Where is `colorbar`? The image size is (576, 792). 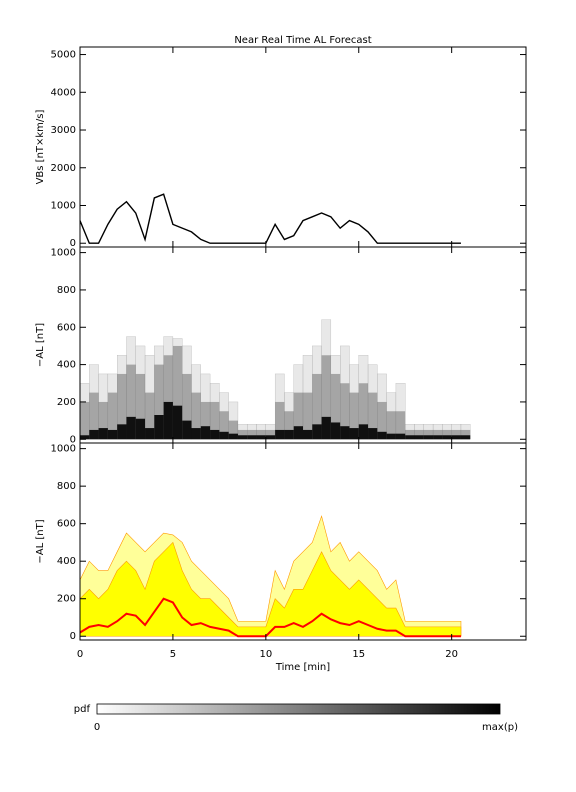
colorbar is located at coordinates (298, 709).